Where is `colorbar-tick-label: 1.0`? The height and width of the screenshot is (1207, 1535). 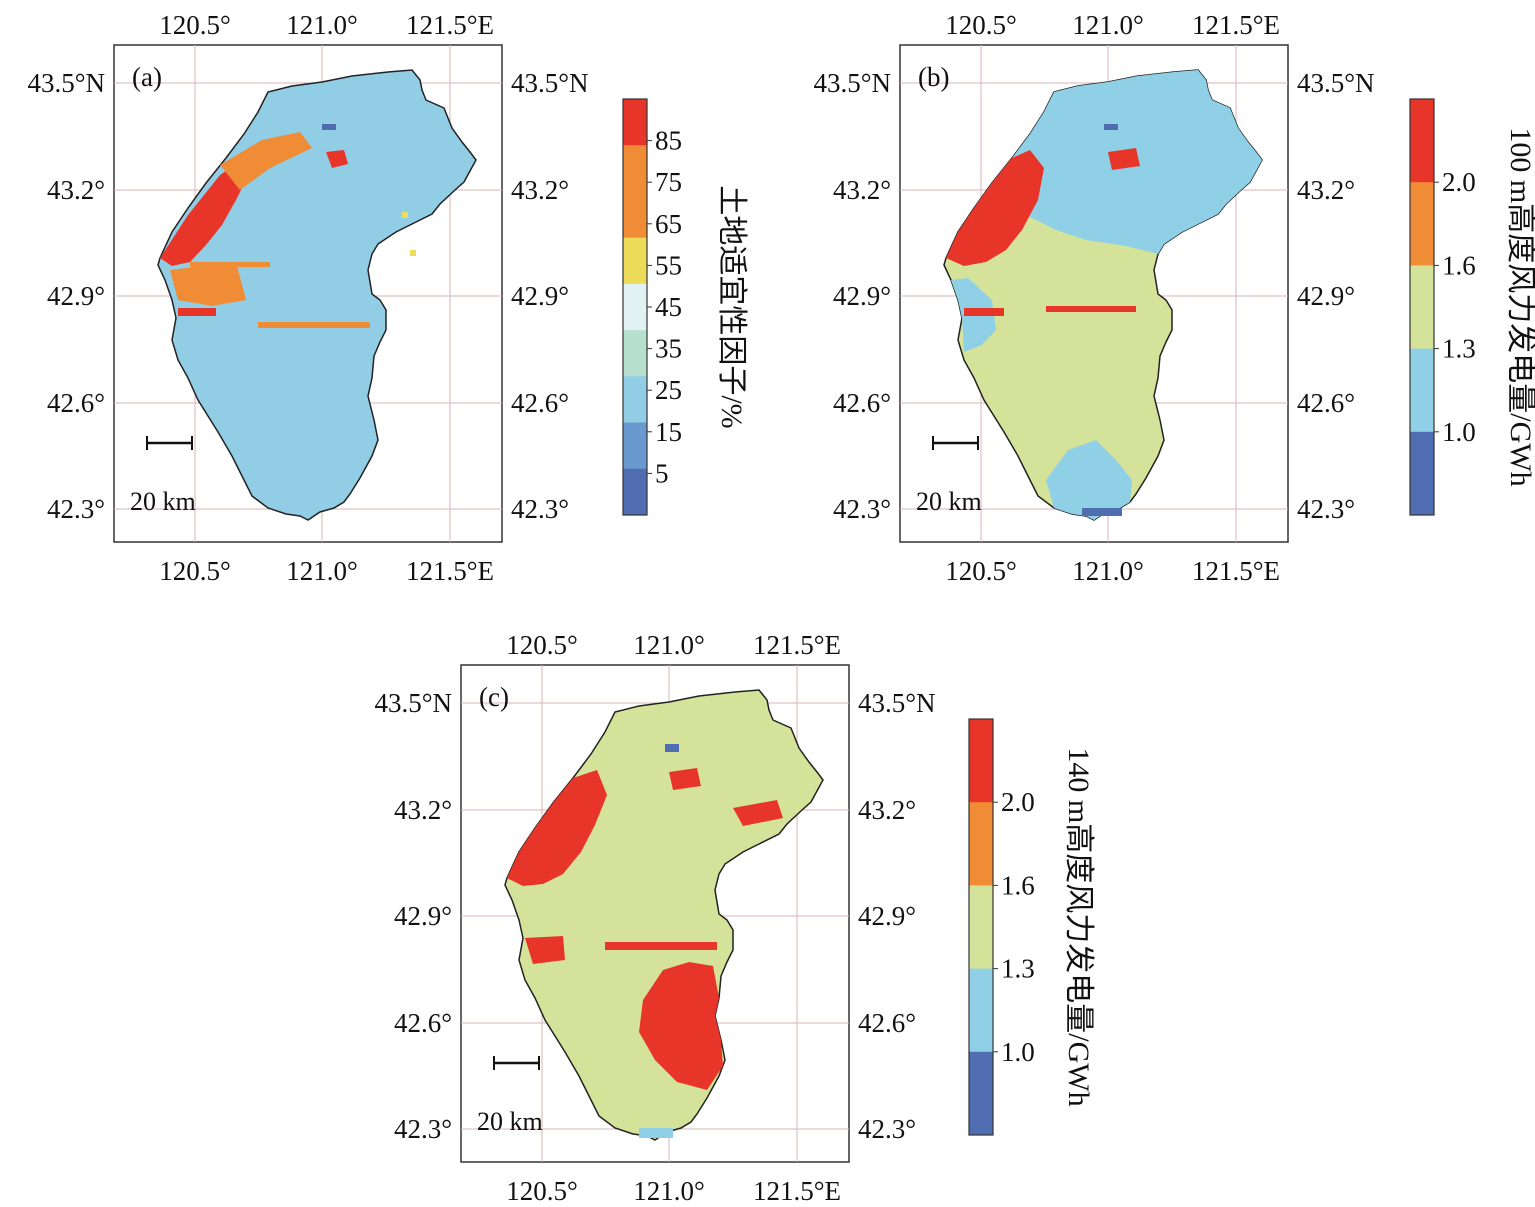
colorbar-tick-label: 1.0 is located at coordinates (1018, 1052).